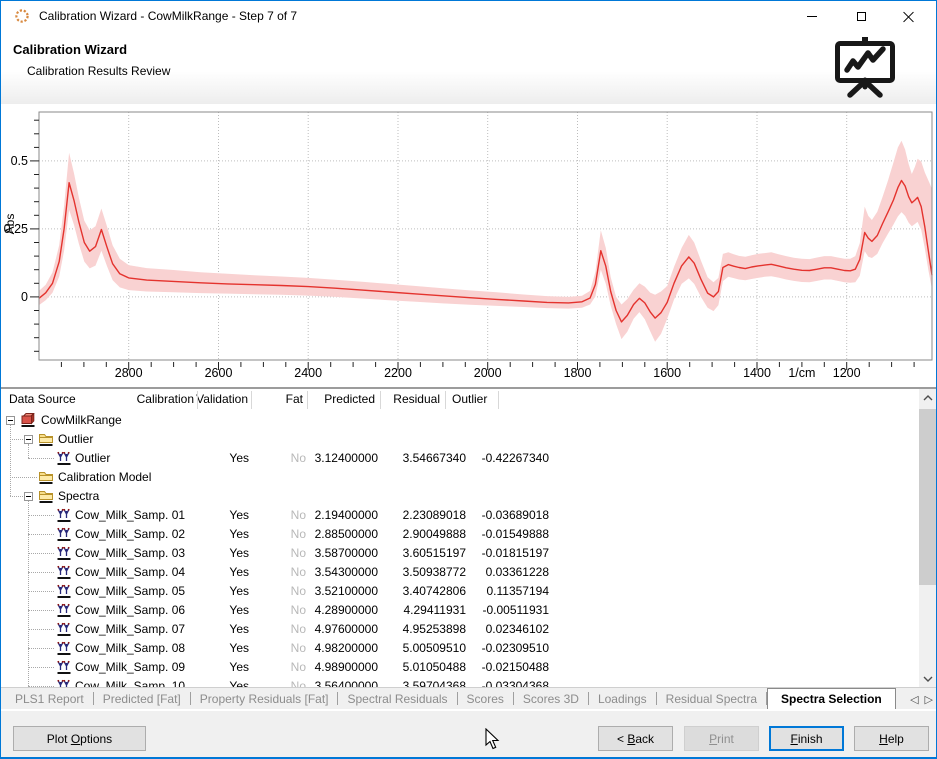 This screenshot has width=937, height=759. I want to click on tab-scroll-left-icon: ◁, so click(914, 699).